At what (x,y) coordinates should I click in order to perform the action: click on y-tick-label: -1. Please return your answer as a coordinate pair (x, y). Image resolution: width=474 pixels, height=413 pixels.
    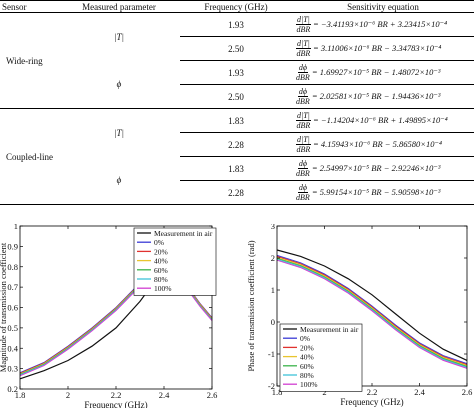
    Looking at the image, I should click on (271, 354).